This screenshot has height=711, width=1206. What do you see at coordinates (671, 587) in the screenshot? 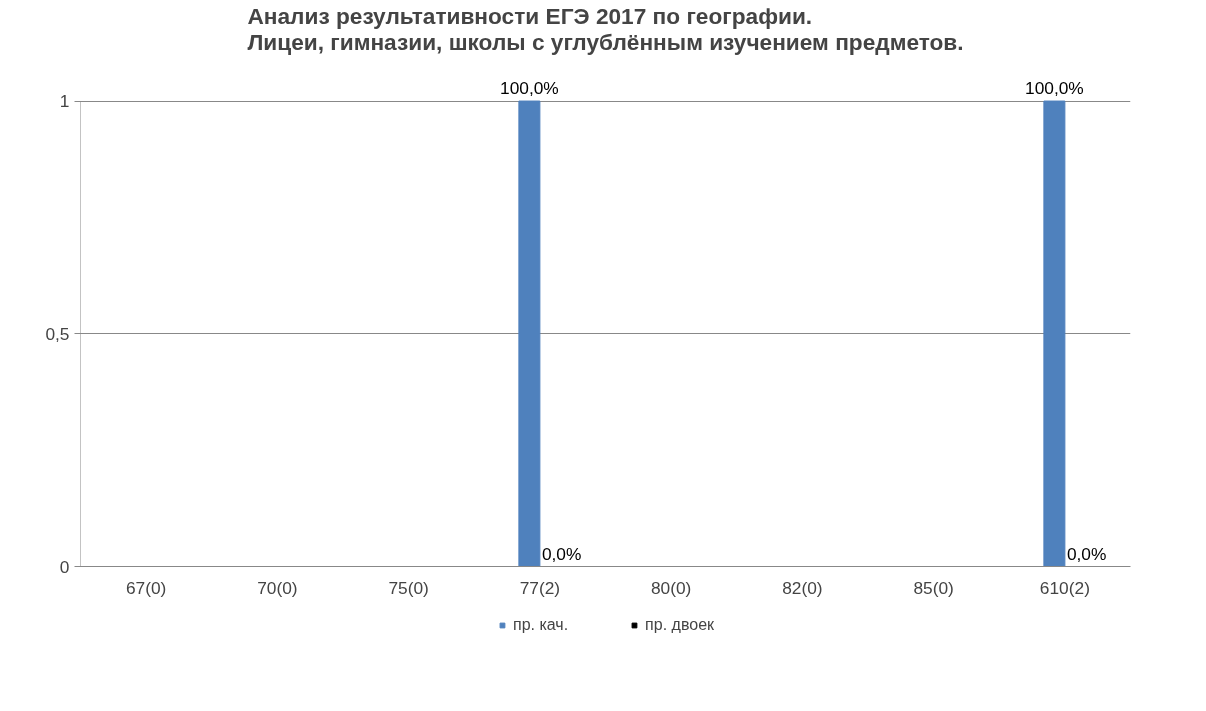
I see `x-tick-label: 80(0)` at bounding box center [671, 587].